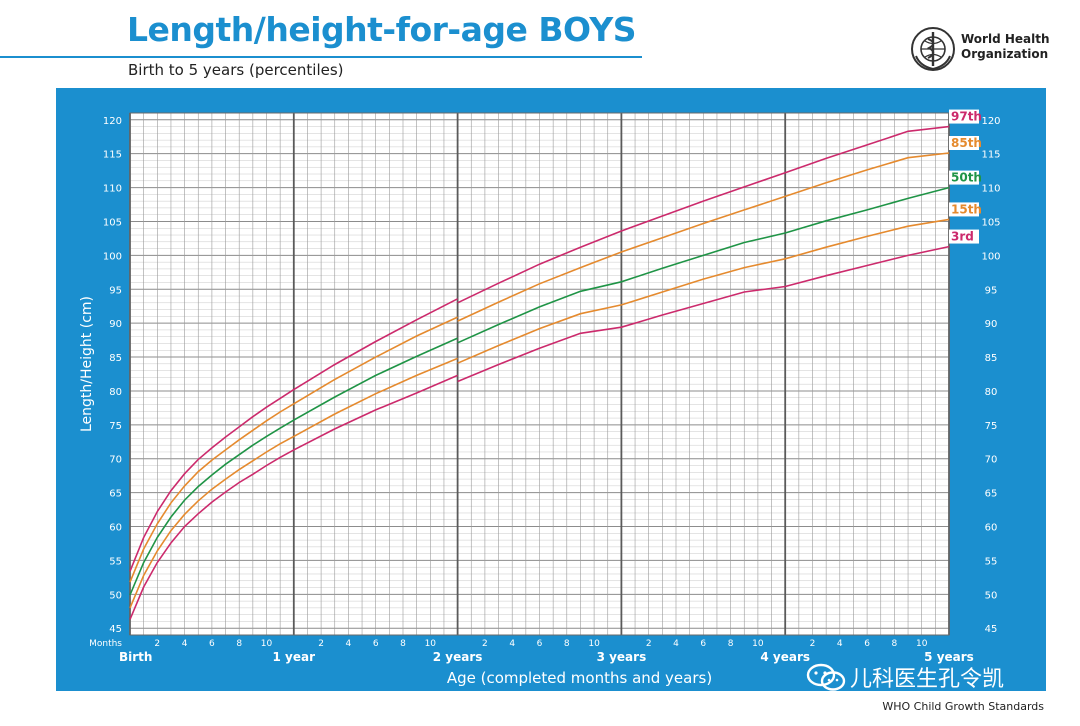 The image size is (1080, 726). Describe the element at coordinates (991, 494) in the screenshot. I see `y-tick-label-right: 65` at that location.